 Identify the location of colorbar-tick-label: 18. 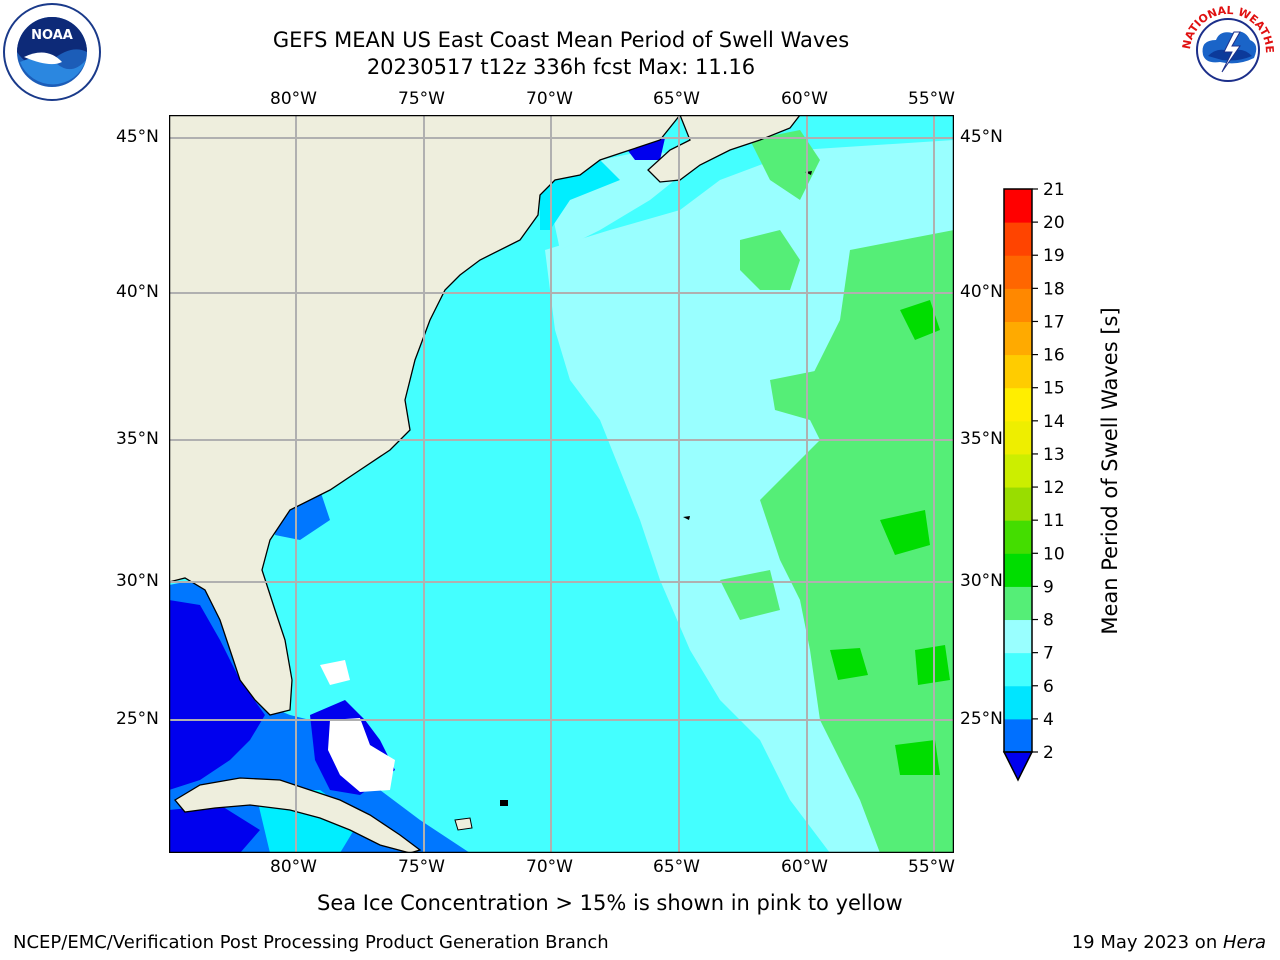
(1054, 289).